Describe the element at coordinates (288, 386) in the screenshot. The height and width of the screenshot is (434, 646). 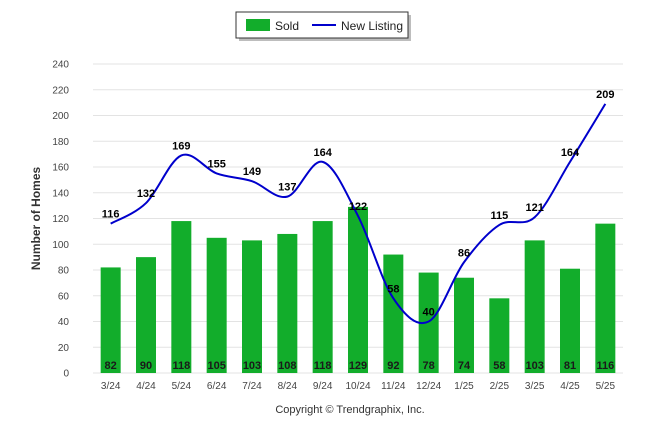
I see `x-tick-label: 8/24` at that location.